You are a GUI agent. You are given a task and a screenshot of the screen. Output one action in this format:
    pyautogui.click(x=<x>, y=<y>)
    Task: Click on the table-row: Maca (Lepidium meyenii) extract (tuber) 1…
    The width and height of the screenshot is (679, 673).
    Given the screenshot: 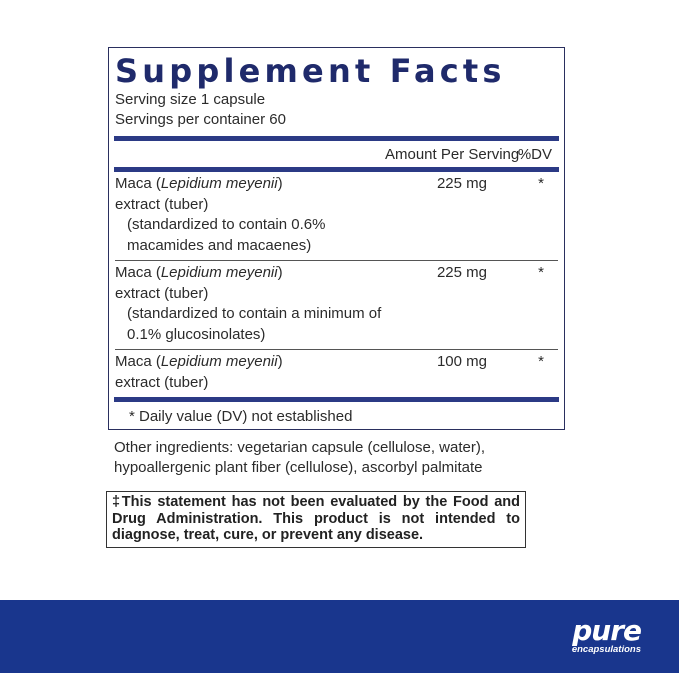 What is the action you would take?
    pyautogui.click(x=336, y=373)
    